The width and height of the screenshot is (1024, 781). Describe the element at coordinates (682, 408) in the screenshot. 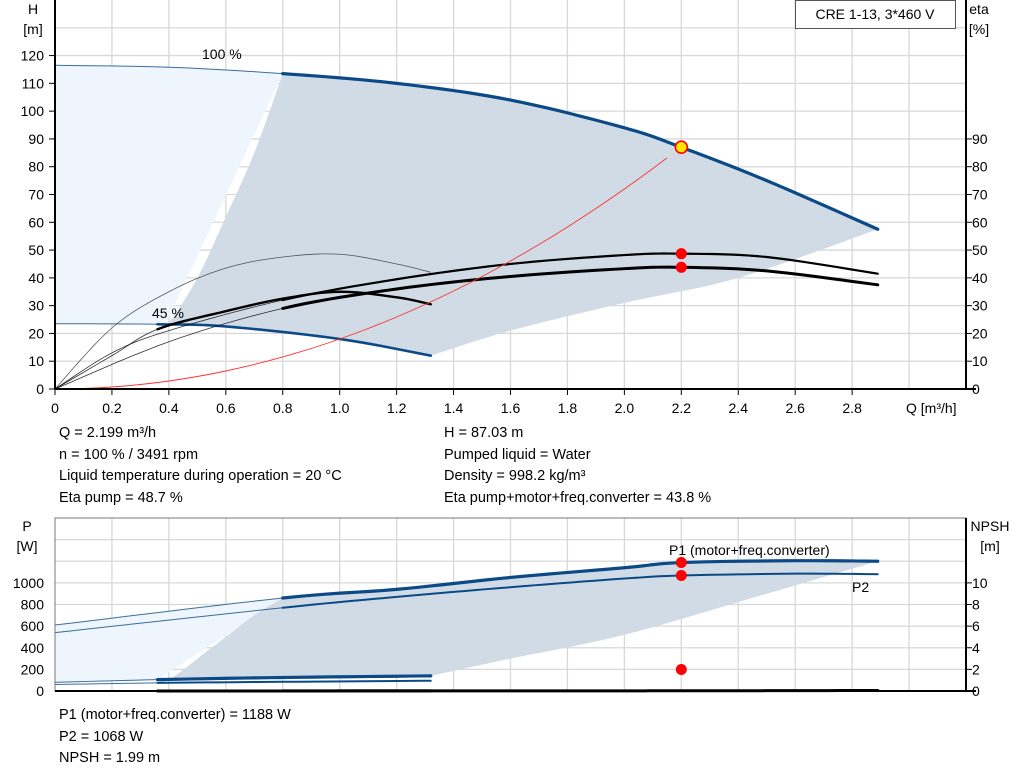

I see `x-tick-label: 2.2` at that location.